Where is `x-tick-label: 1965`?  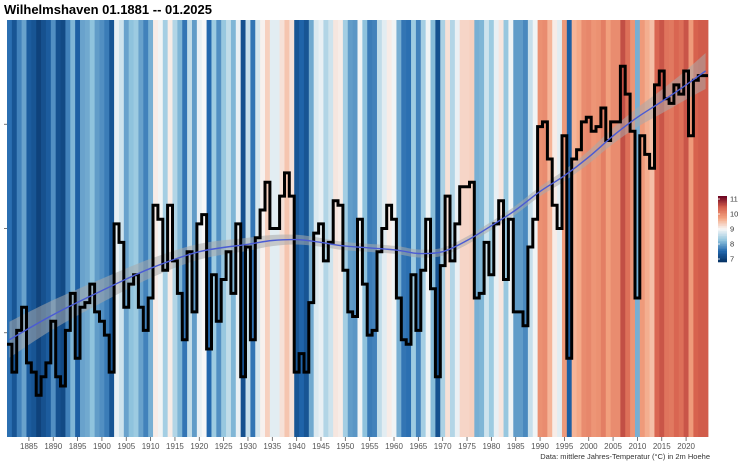 x-tick-label: 1965 is located at coordinates (418, 446).